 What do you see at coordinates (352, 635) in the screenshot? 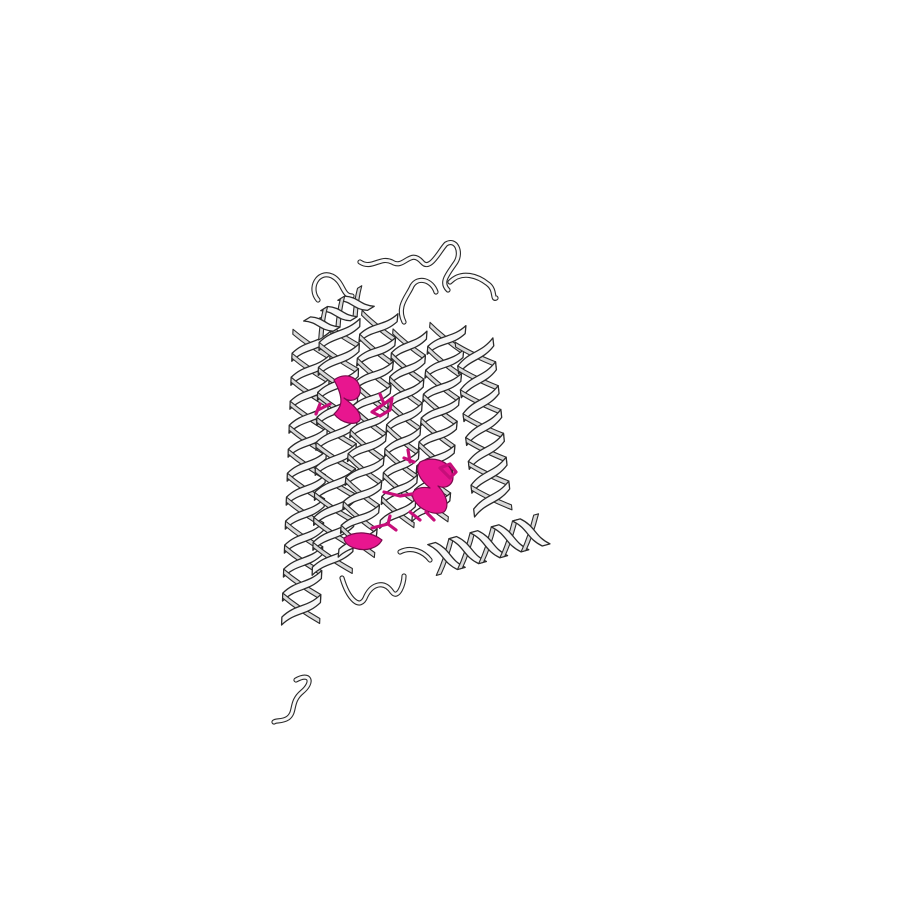
I see `intracellular-loops` at bounding box center [352, 635].